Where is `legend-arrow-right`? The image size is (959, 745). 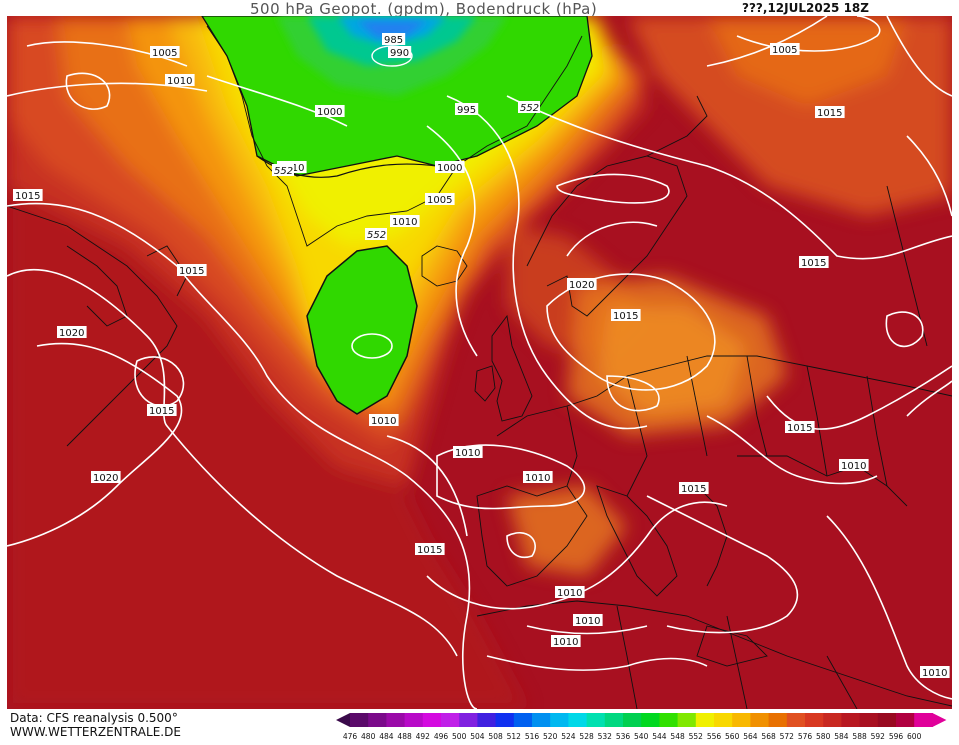 legend-arrow-right is located at coordinates (939, 720).